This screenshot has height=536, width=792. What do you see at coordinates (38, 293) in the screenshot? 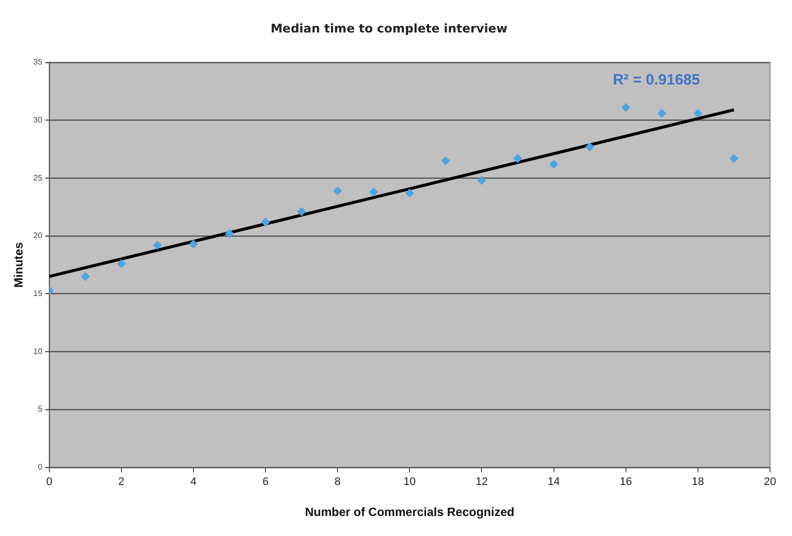
I see `y-tick-label: 15` at bounding box center [38, 293].